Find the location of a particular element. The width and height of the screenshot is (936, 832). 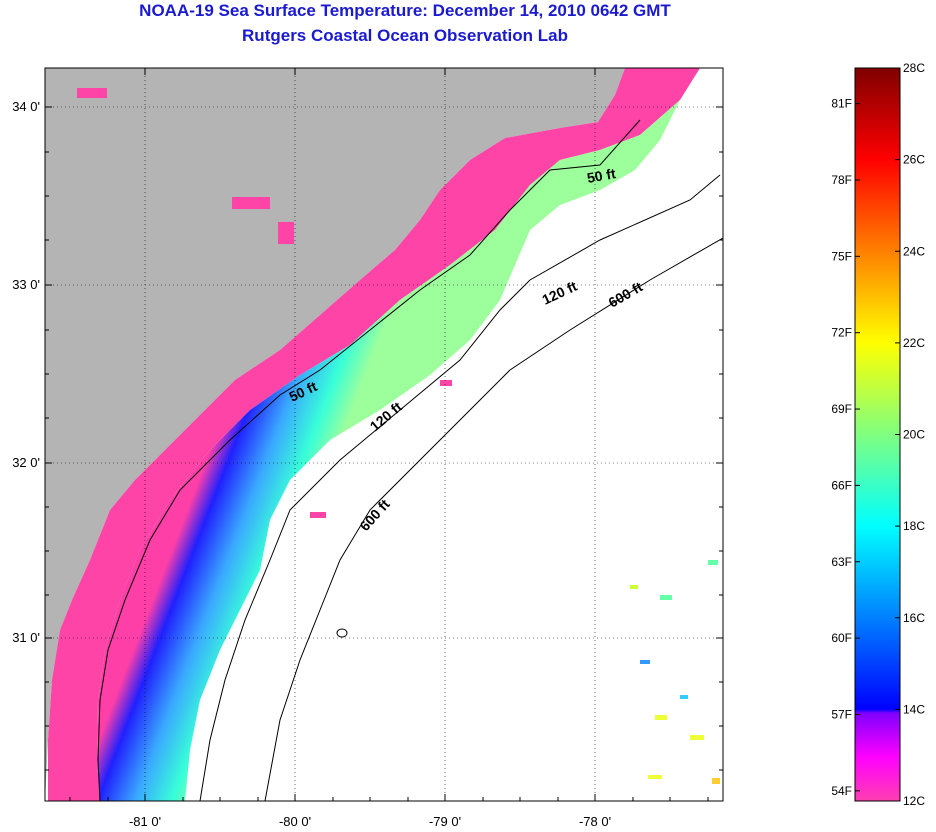

colorbar-label-fahrenheit: 72F is located at coordinates (841, 333).